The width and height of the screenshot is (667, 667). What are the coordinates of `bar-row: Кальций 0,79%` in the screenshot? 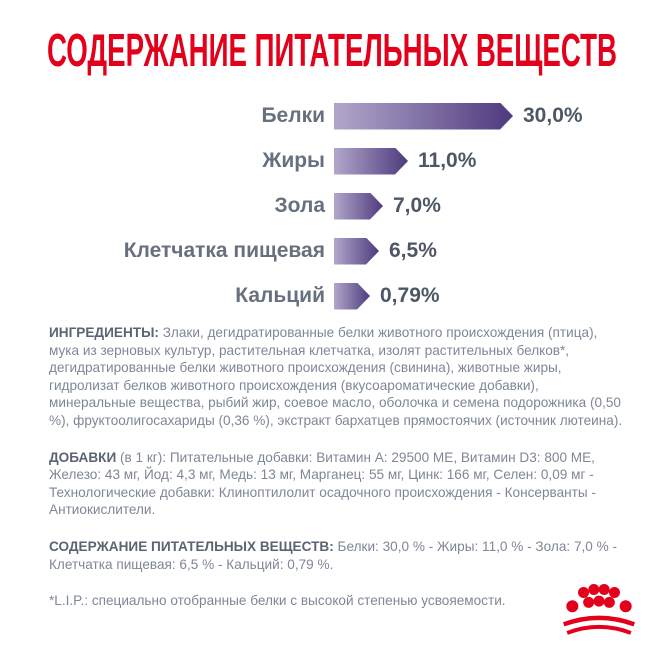 It's located at (340, 296).